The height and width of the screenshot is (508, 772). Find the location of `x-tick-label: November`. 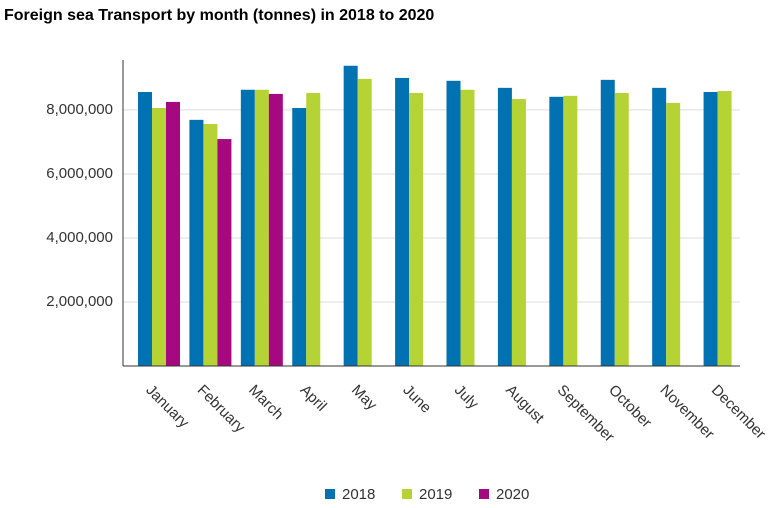

x-tick-label: November is located at coordinates (687, 412).